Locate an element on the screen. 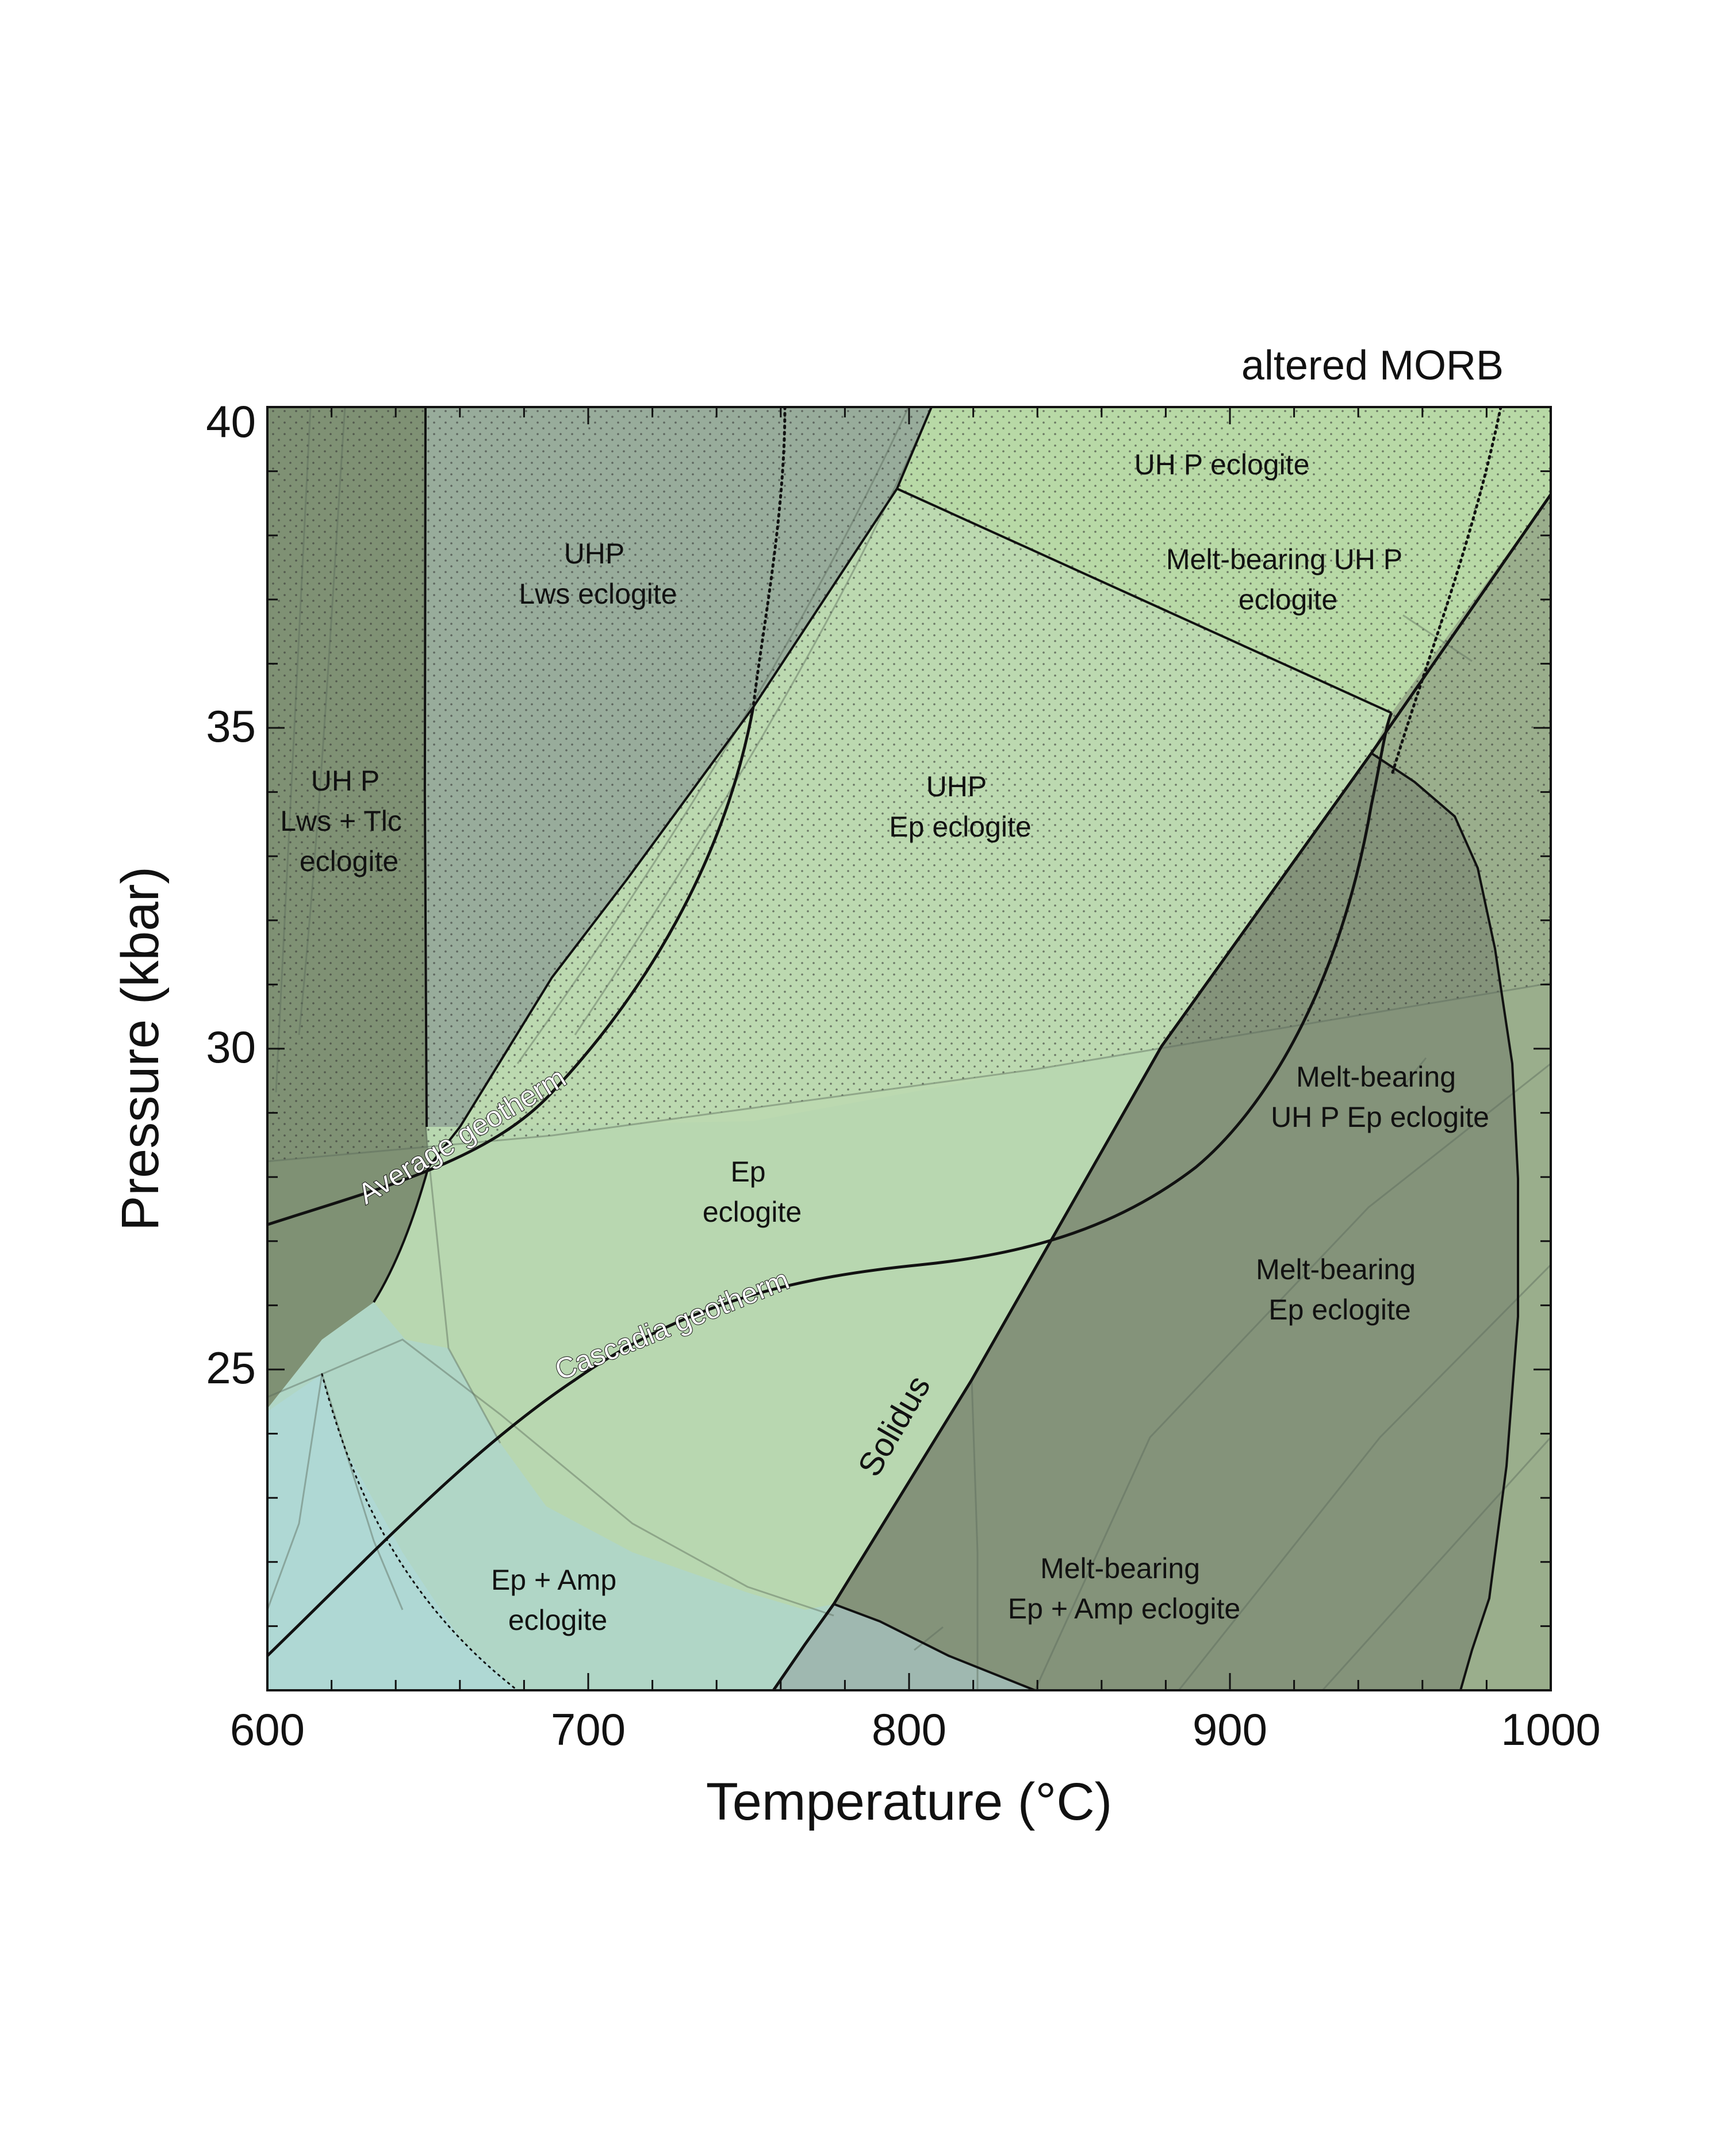 The image size is (1725, 2156). label-melt-ep-amp: Melt-bearing Ep + Amp eclogite is located at coordinates (1124, 1588).